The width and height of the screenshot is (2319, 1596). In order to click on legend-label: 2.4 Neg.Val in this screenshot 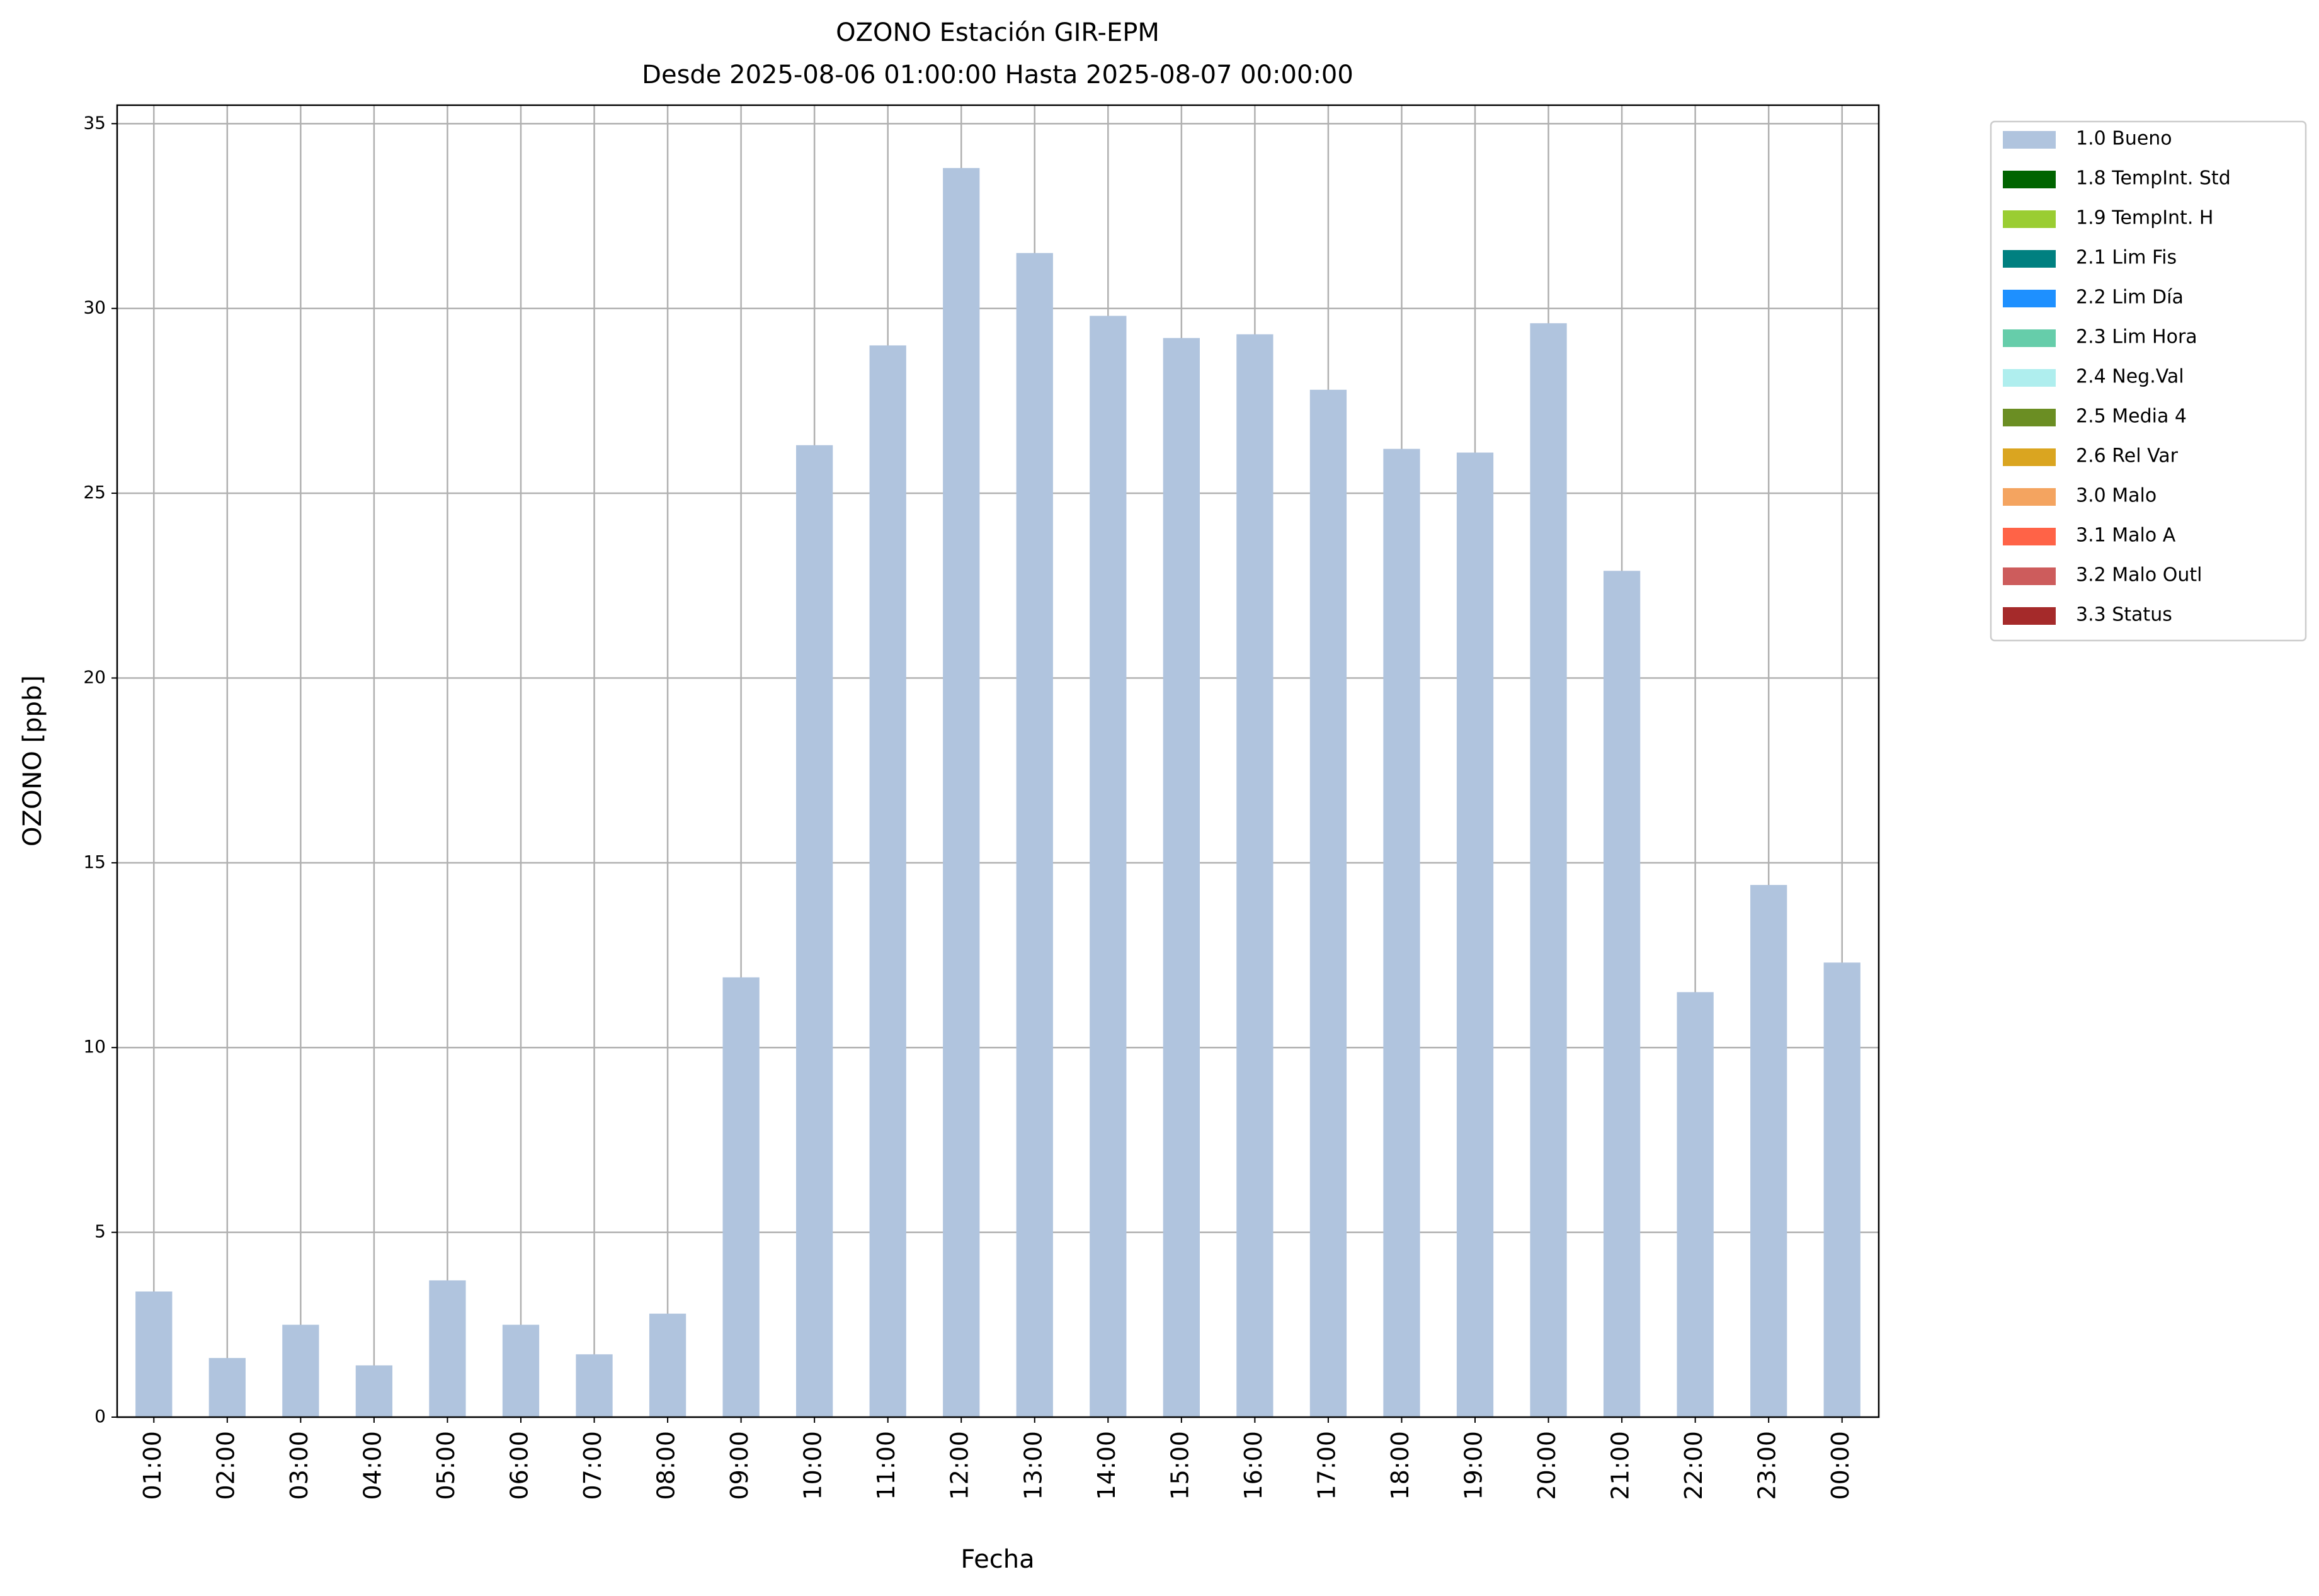, I will do `click(2130, 377)`.